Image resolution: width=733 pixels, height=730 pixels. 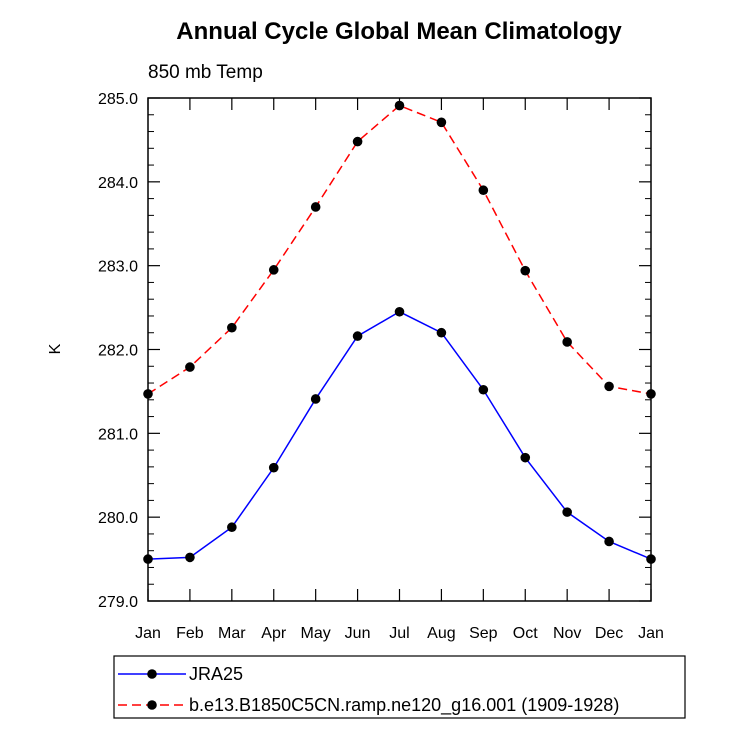 What do you see at coordinates (55, 348) in the screenshot?
I see `y-axis-label: K` at bounding box center [55, 348].